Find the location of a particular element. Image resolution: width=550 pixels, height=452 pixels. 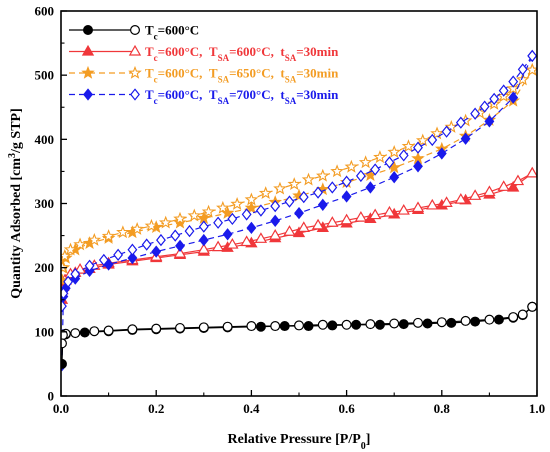

legend-item-2: Tc=600°C, TSA=600°C, tSA=30min is located at coordinates (204, 53).